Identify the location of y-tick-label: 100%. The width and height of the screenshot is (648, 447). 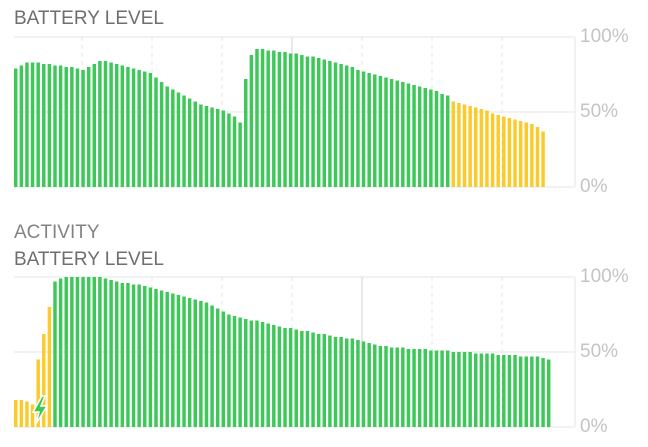
(604, 36).